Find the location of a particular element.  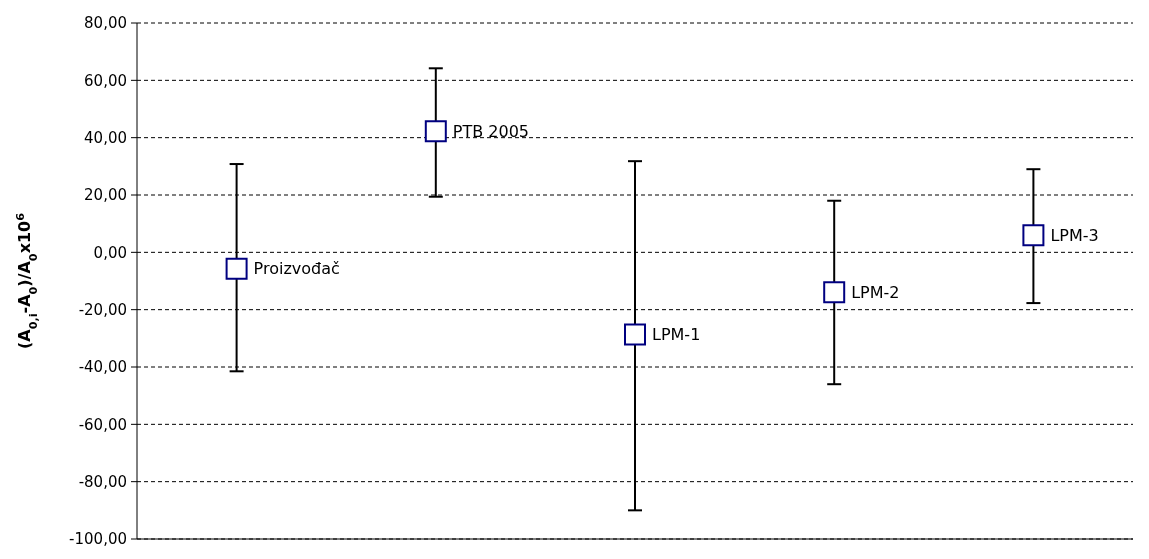

series-label: PTB 2005 is located at coordinates (490, 131).